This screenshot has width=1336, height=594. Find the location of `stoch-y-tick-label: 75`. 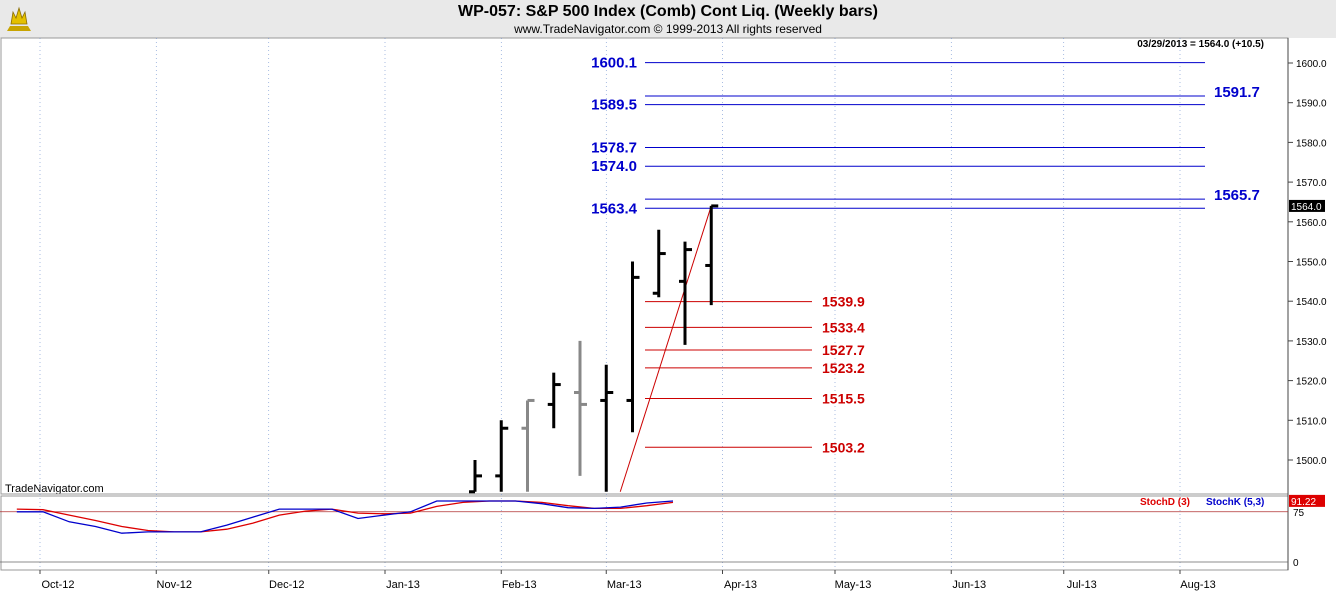

stoch-y-tick-label: 75 is located at coordinates (1299, 513).